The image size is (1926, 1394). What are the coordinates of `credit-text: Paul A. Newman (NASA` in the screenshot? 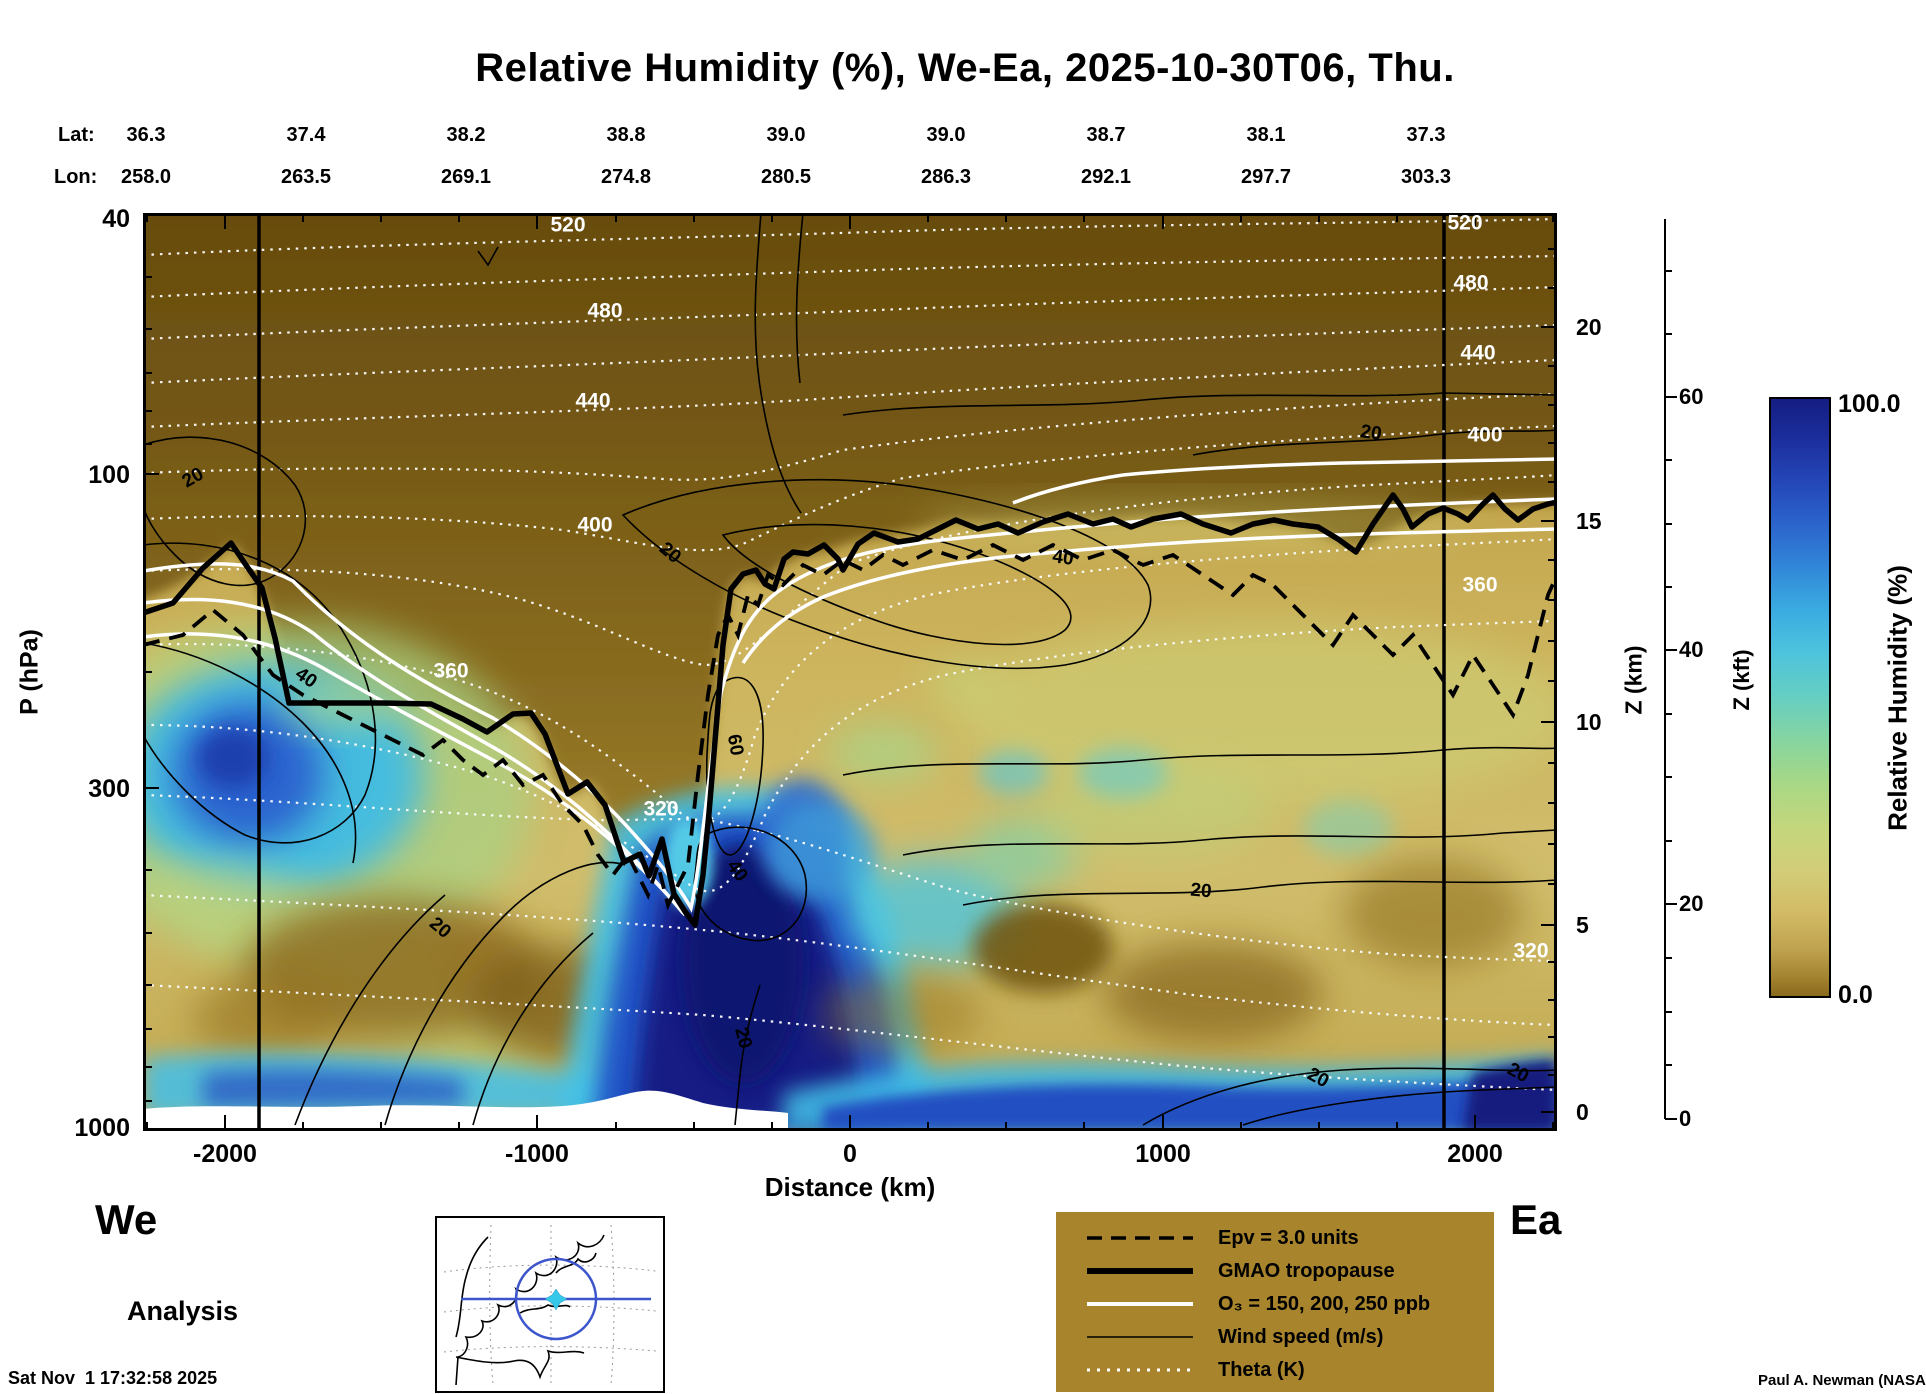 It's located at (1842, 1380).